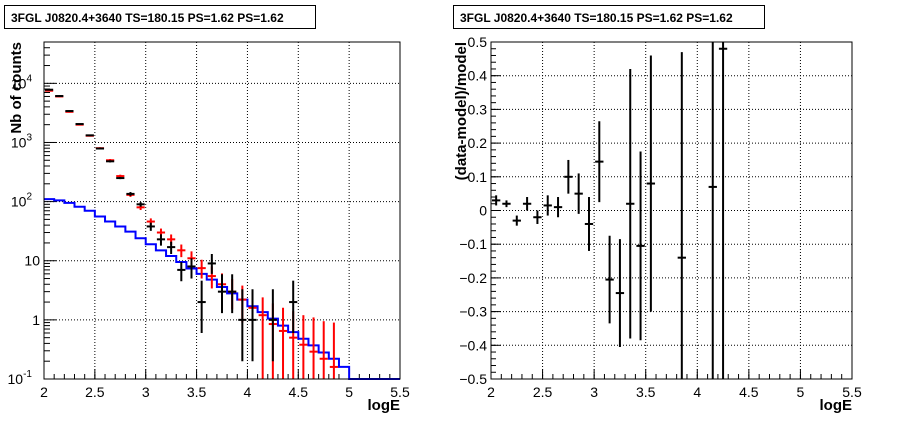 This screenshot has height=421, width=898. I want to click on y-tick-label: −0.4, so click(473, 345).